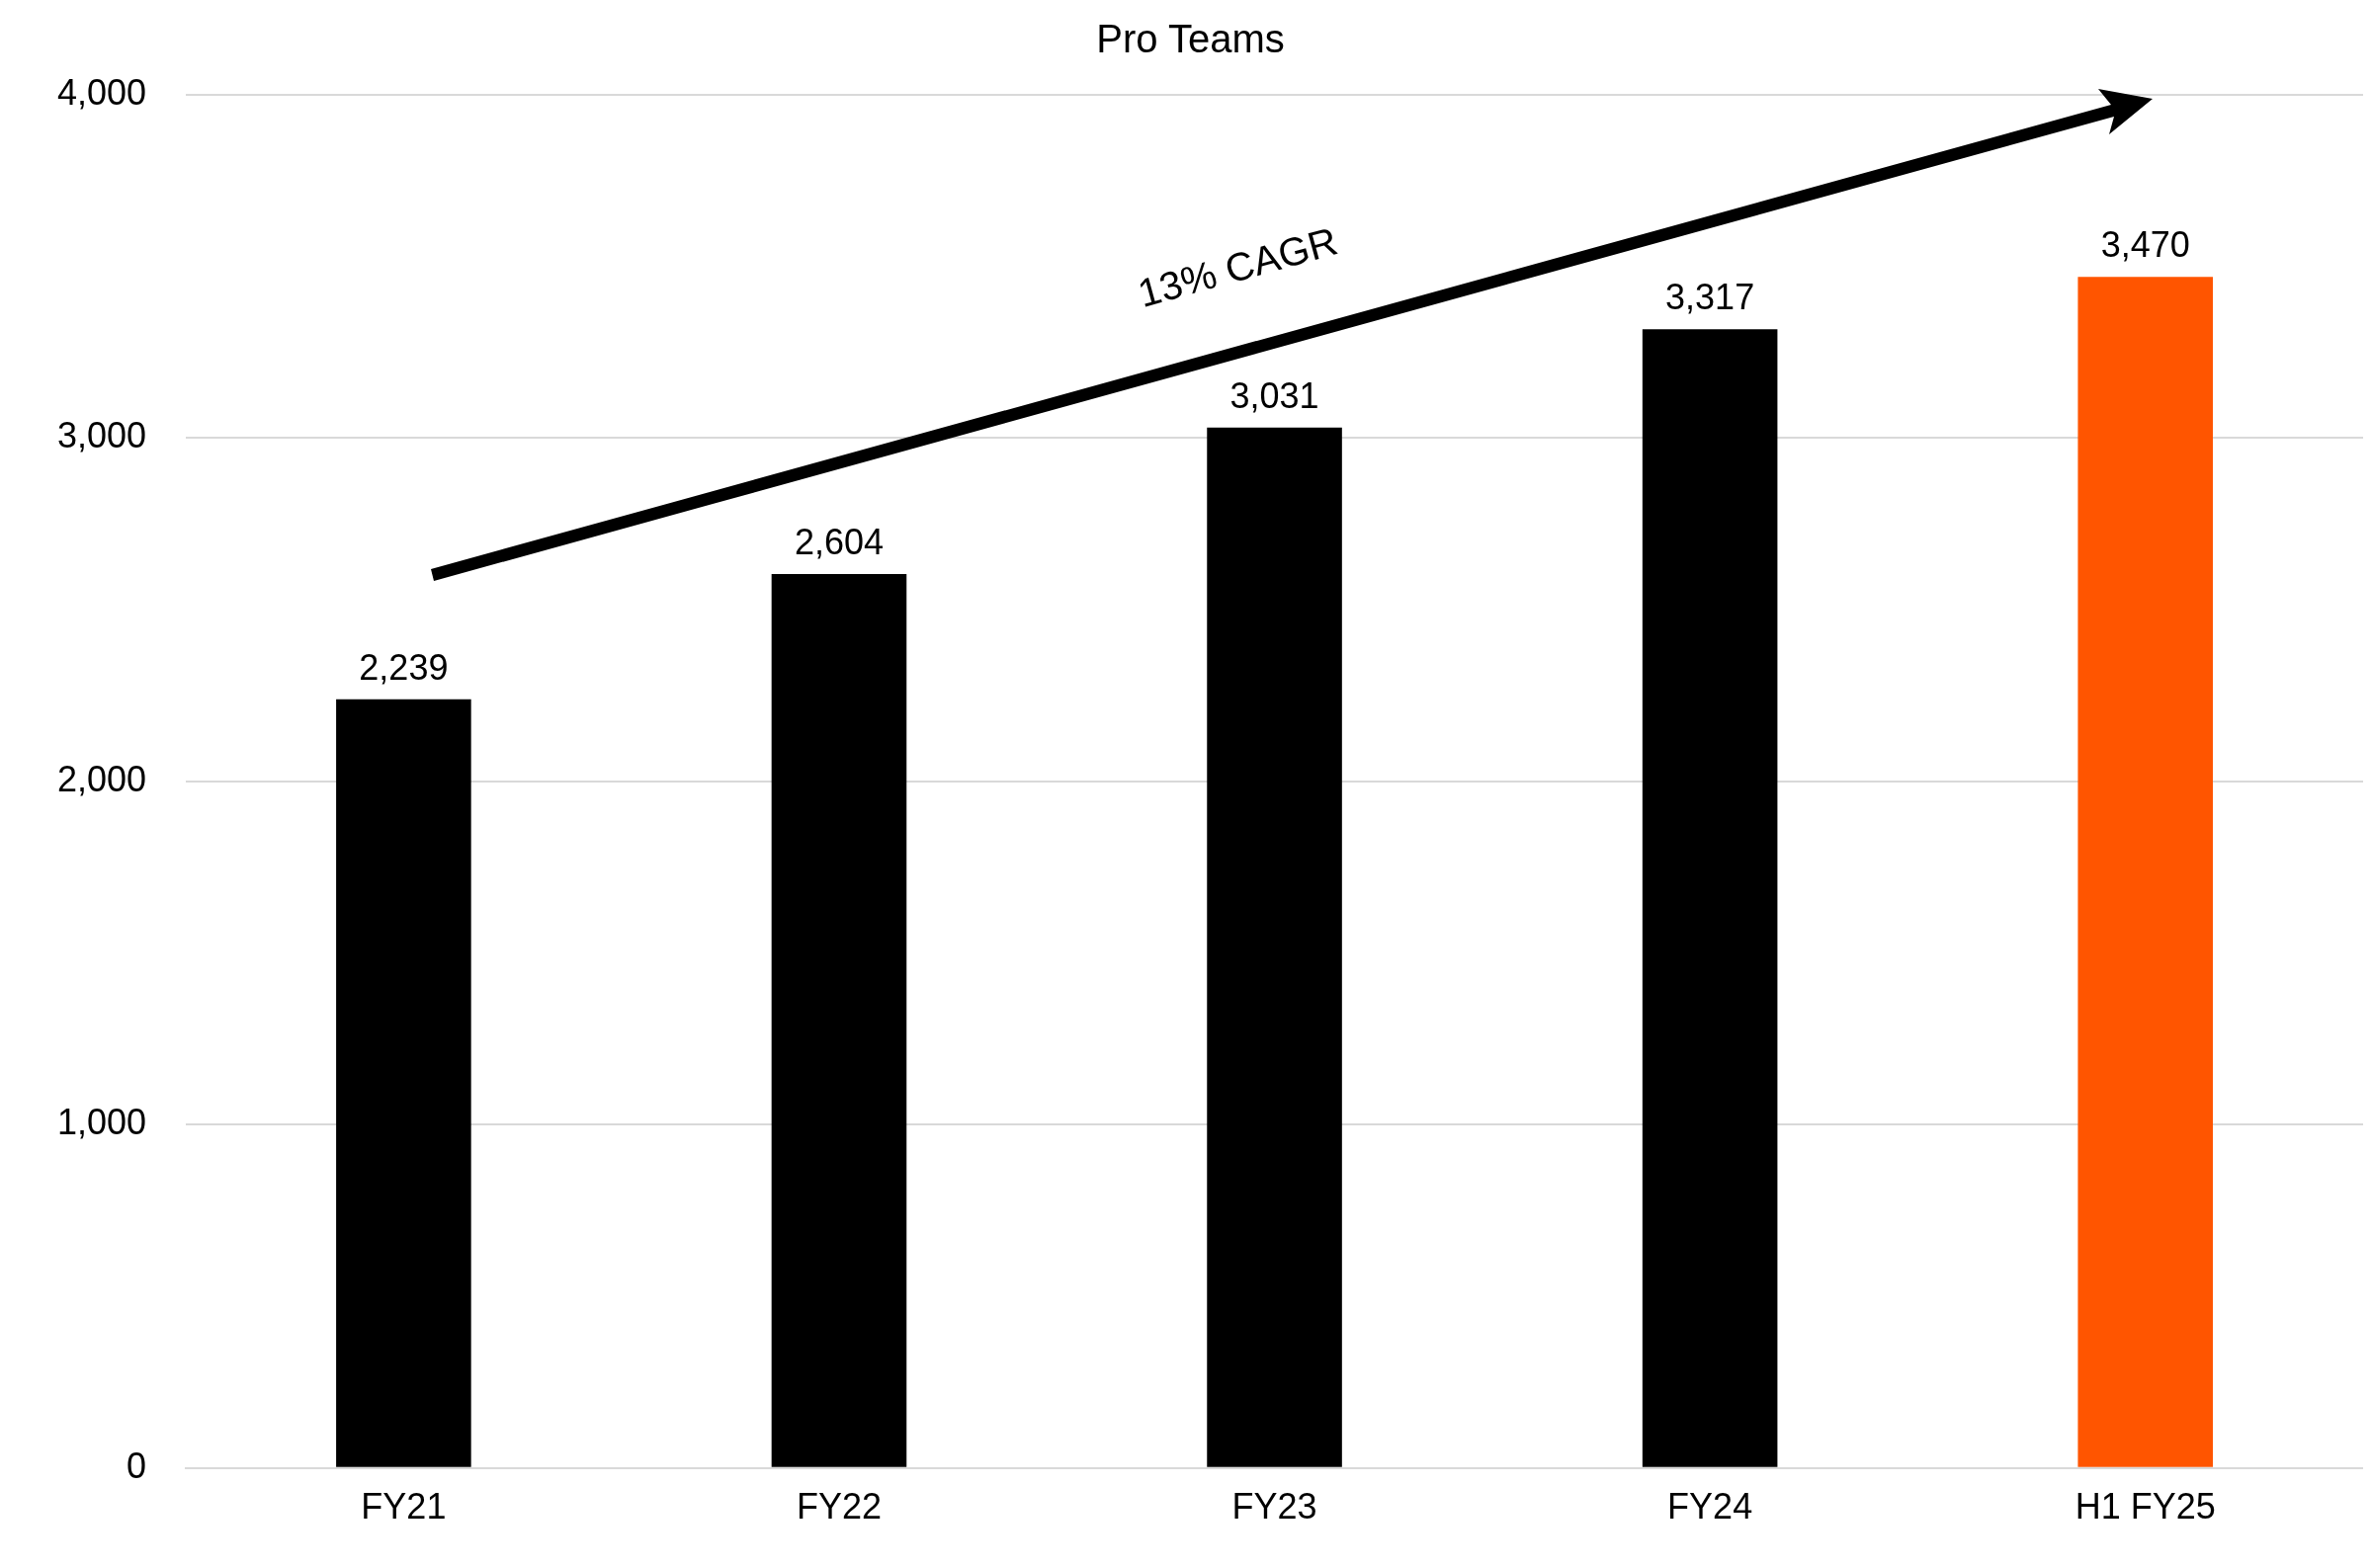 The height and width of the screenshot is (1568, 2371). Describe the element at coordinates (840, 541) in the screenshot. I see `data-label: 2,604` at that location.